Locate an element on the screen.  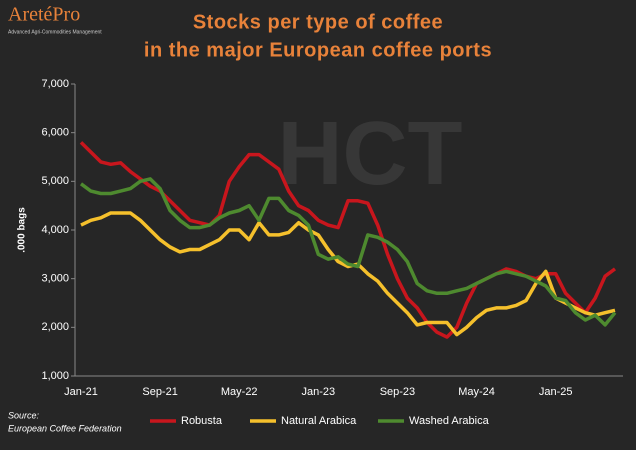
x-tick-label: May-24 is located at coordinates (476, 392).